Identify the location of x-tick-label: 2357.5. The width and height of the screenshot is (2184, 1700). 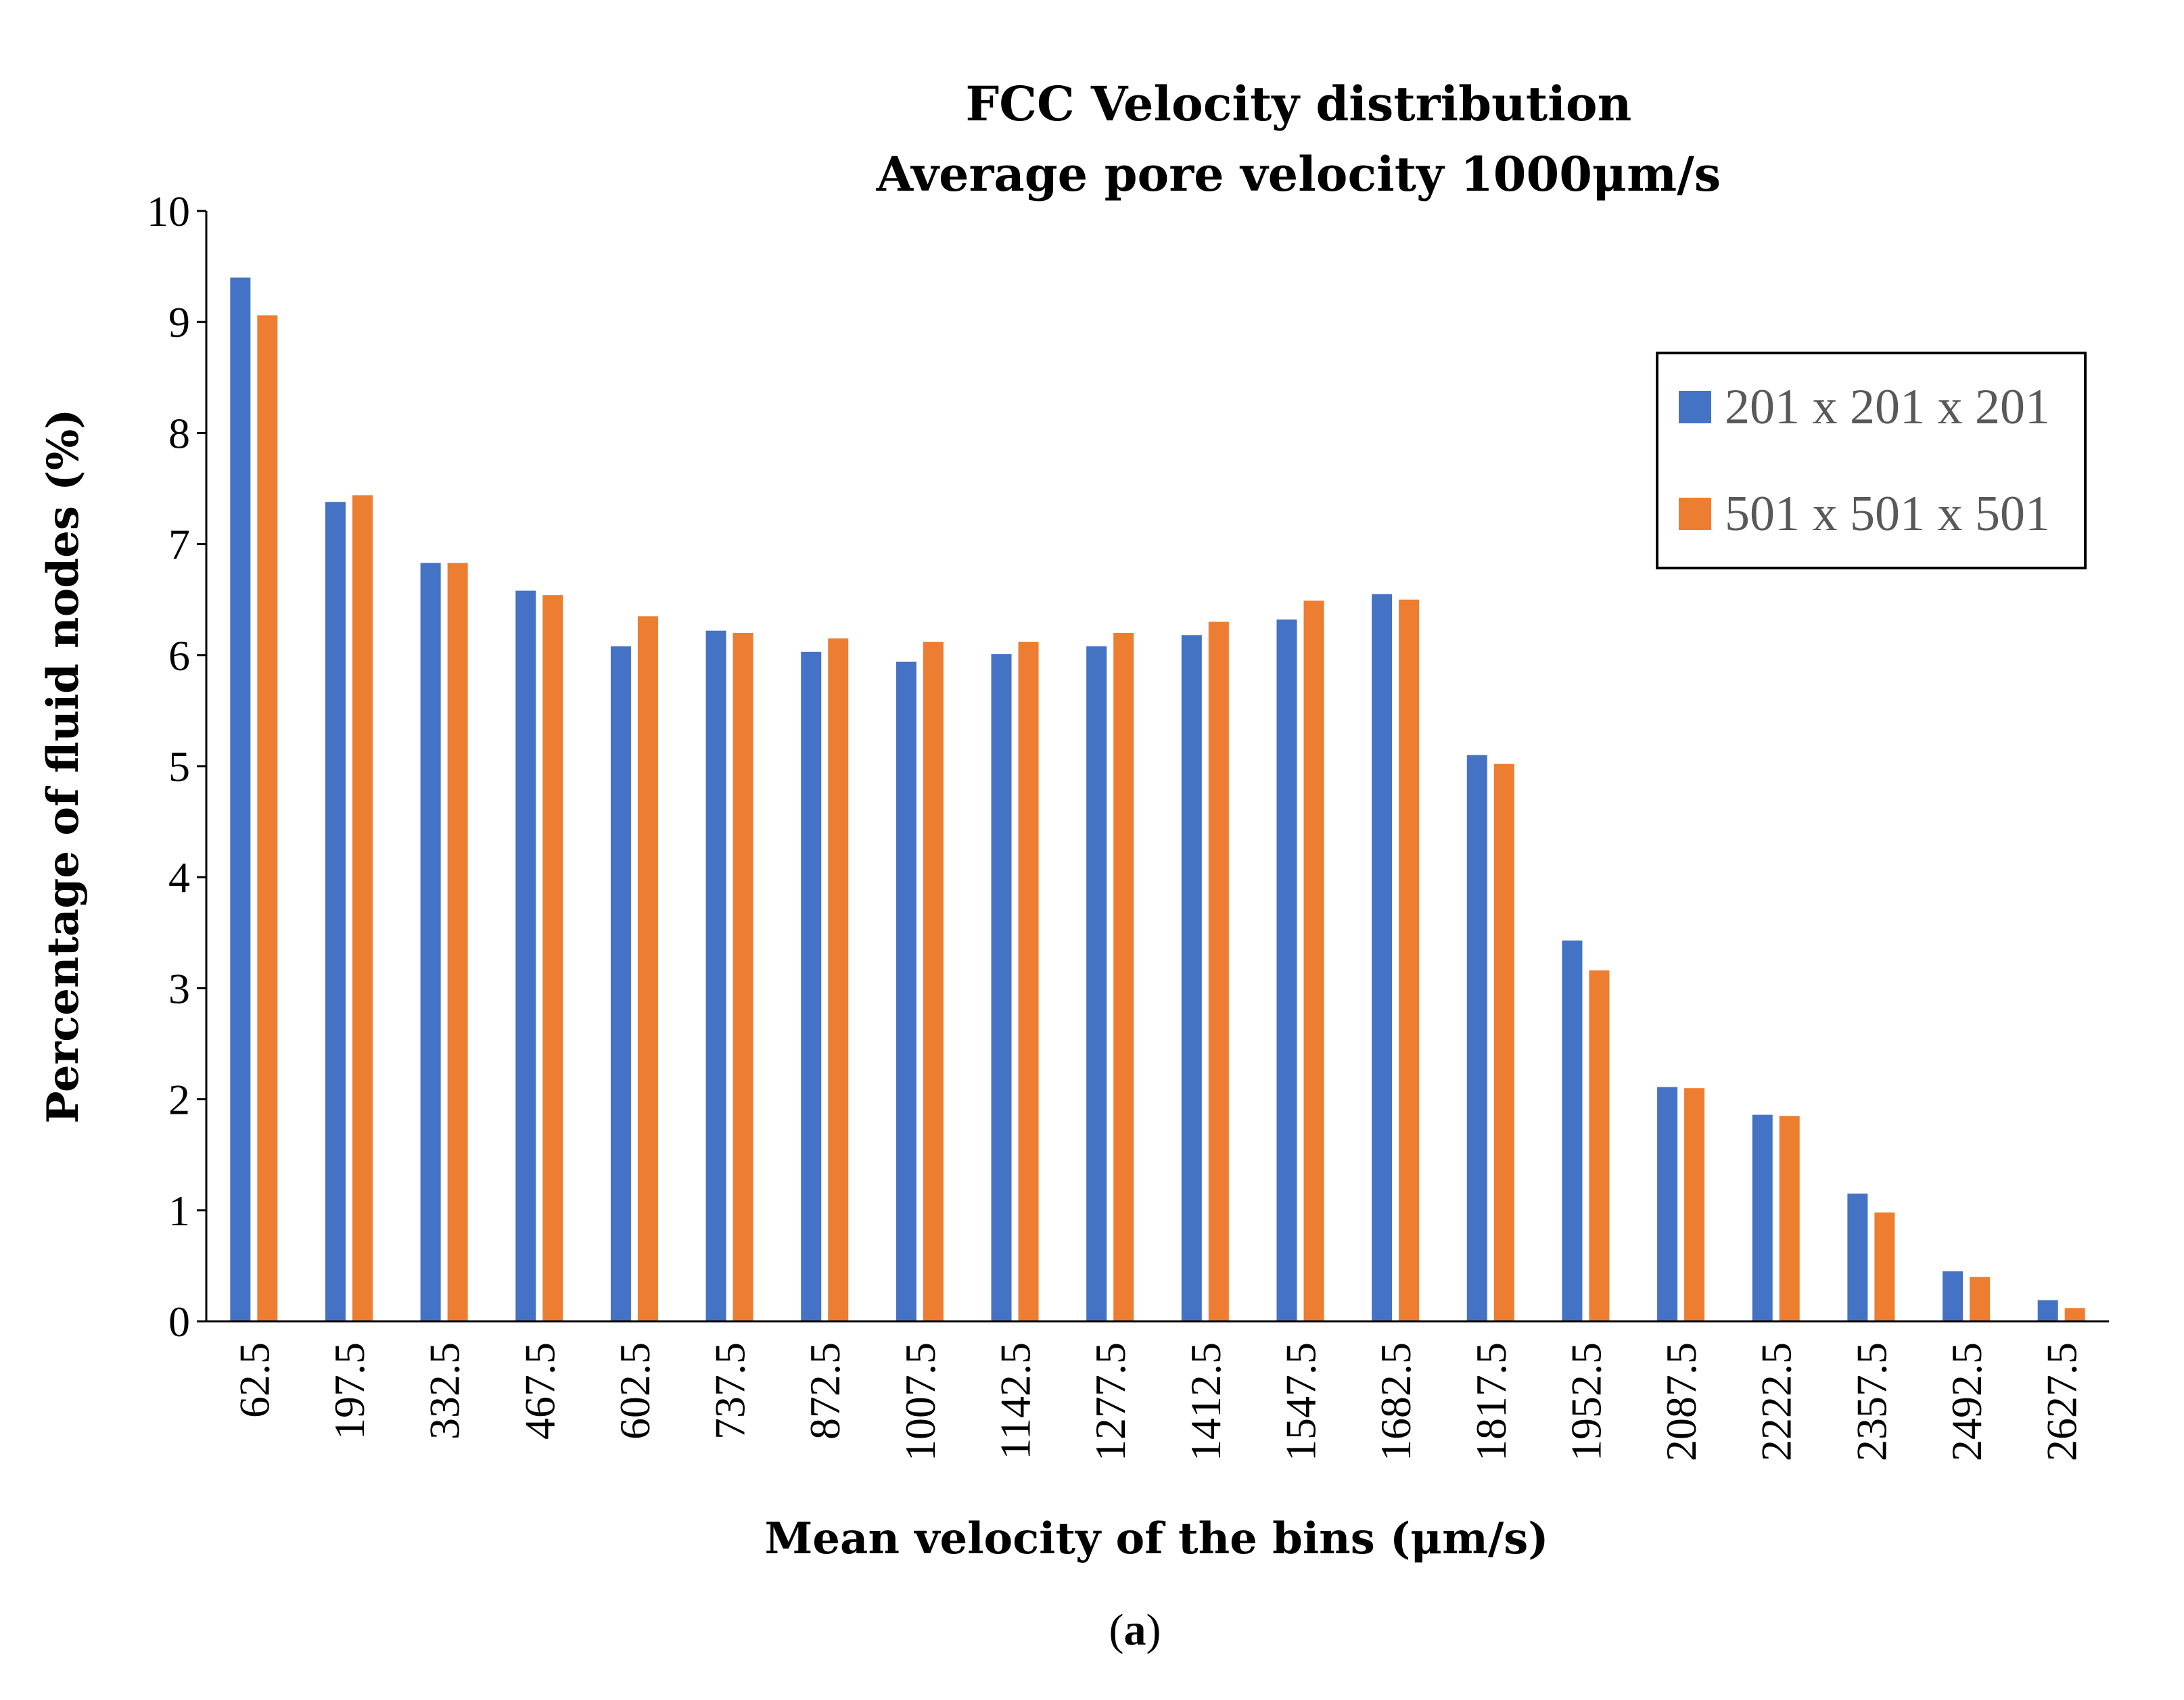
(1871, 1401).